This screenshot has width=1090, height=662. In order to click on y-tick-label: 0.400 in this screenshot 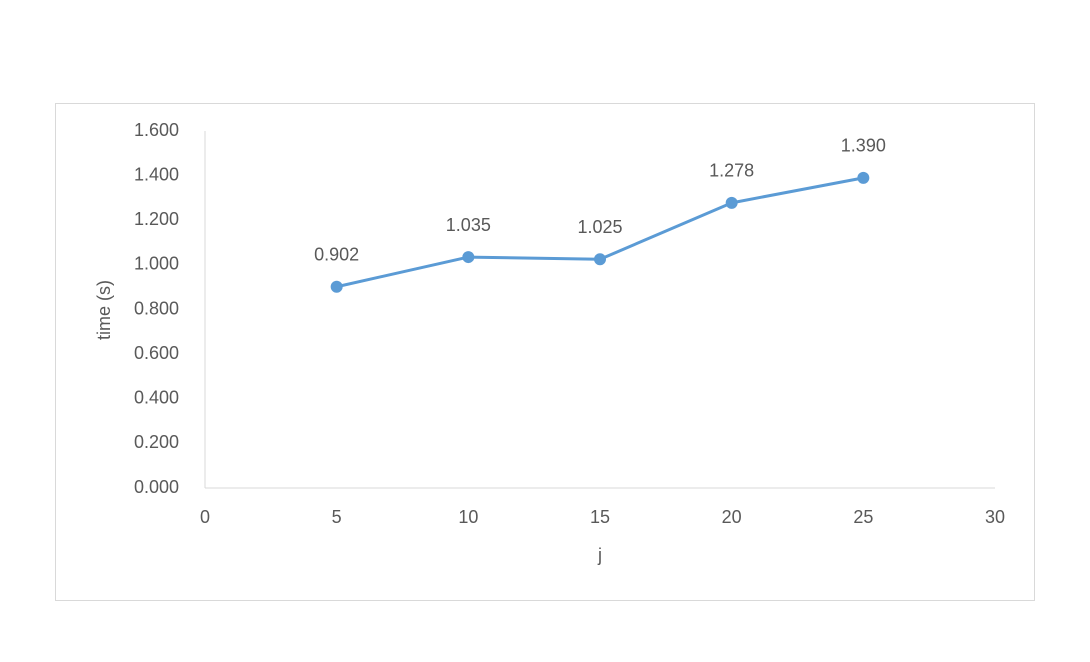, I will do `click(156, 398)`.